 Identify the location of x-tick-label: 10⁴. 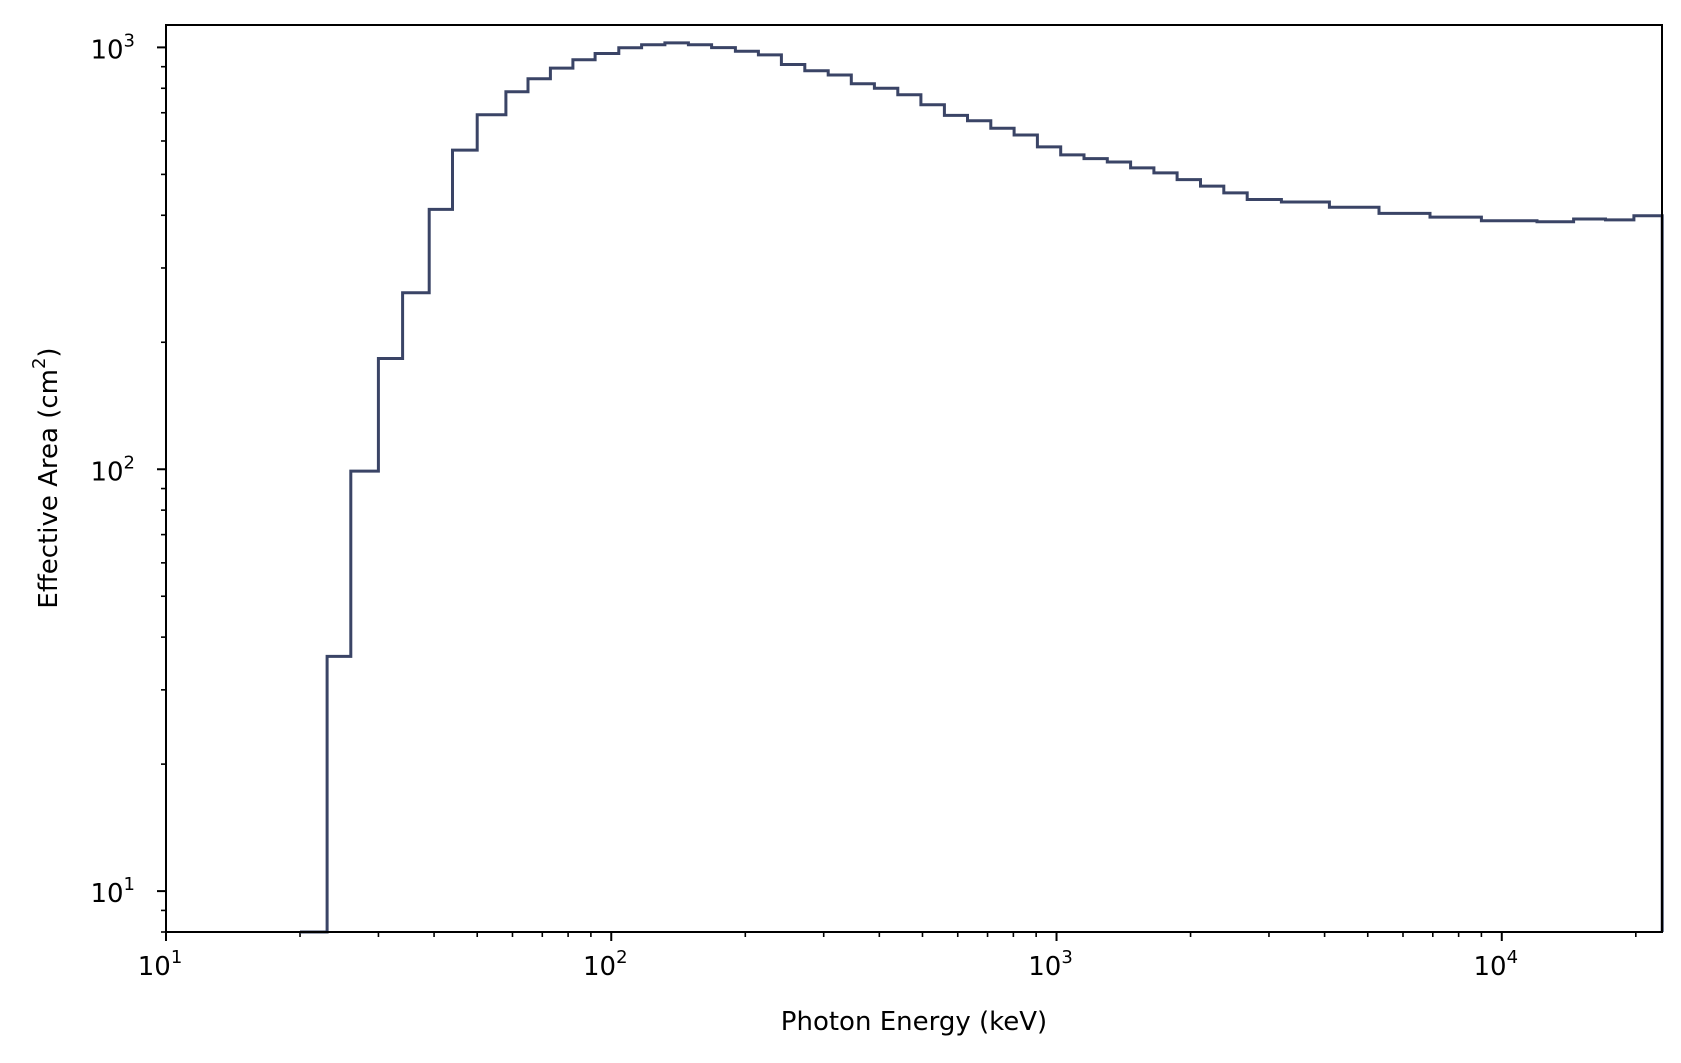
(1496, 964).